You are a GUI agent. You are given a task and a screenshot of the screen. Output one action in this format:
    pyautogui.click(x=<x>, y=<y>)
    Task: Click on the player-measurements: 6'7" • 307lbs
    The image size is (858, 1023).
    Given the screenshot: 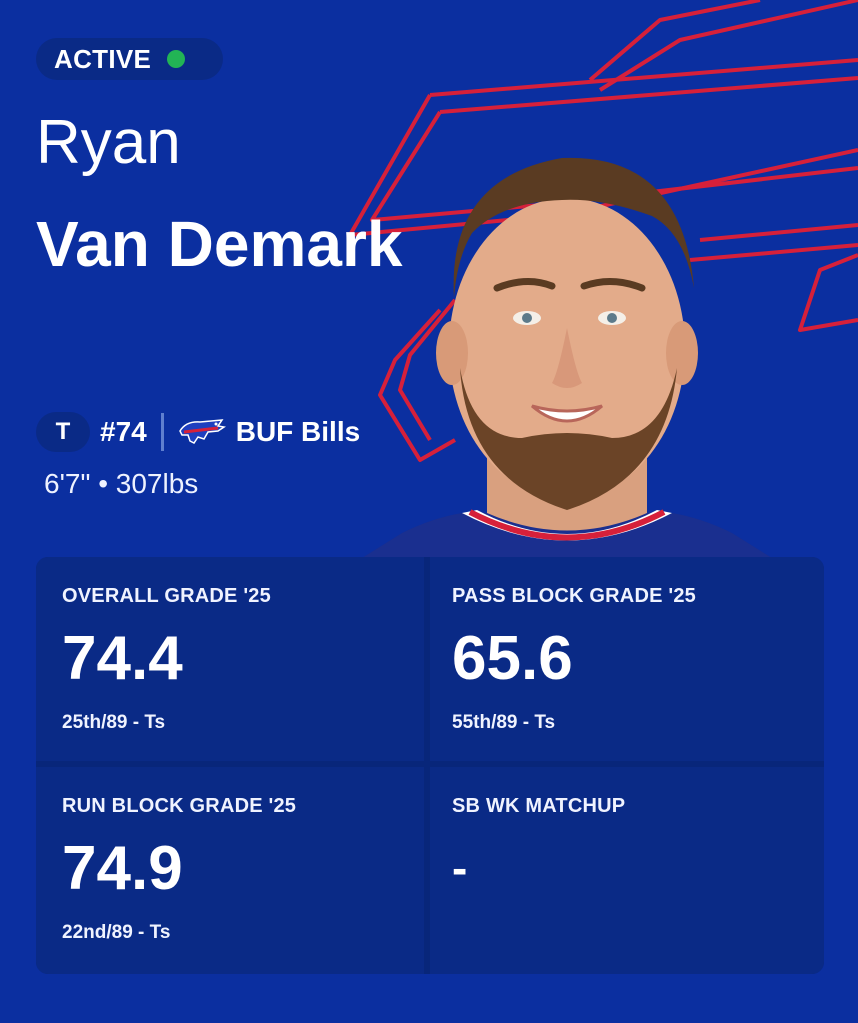 What is the action you would take?
    pyautogui.click(x=121, y=483)
    